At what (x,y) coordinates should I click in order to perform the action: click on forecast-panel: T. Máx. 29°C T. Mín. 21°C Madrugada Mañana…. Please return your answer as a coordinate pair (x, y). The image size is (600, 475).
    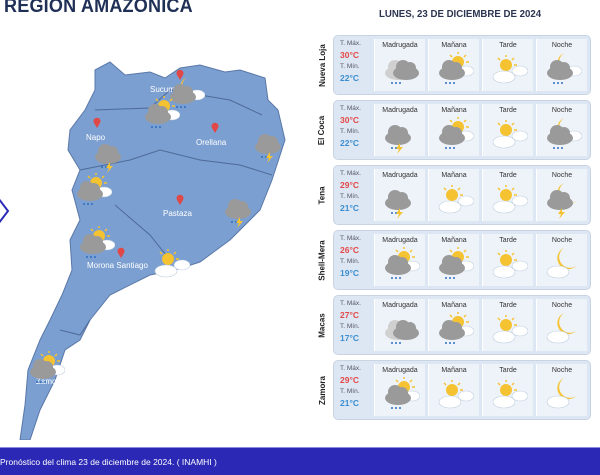
    Looking at the image, I should click on (462, 390).